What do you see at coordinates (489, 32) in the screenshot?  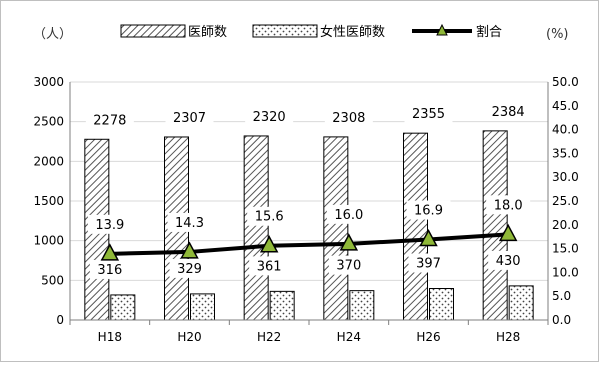 I see `legend-label-ratio: 割合` at bounding box center [489, 32].